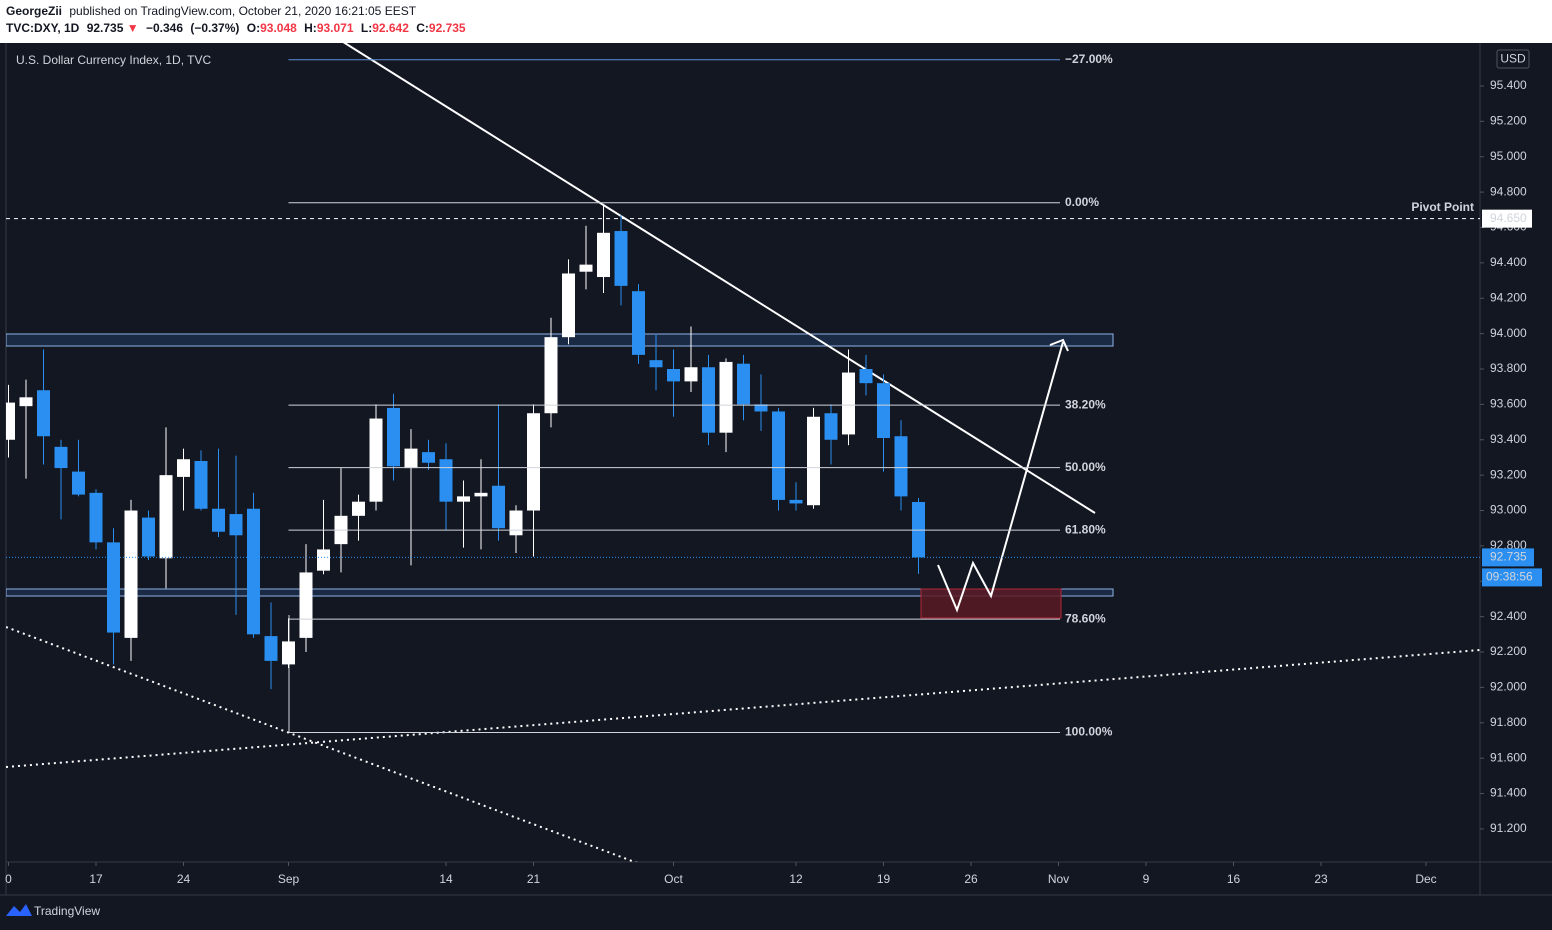 The height and width of the screenshot is (930, 1552). I want to click on y-tick-label: 92.200, so click(1508, 651).